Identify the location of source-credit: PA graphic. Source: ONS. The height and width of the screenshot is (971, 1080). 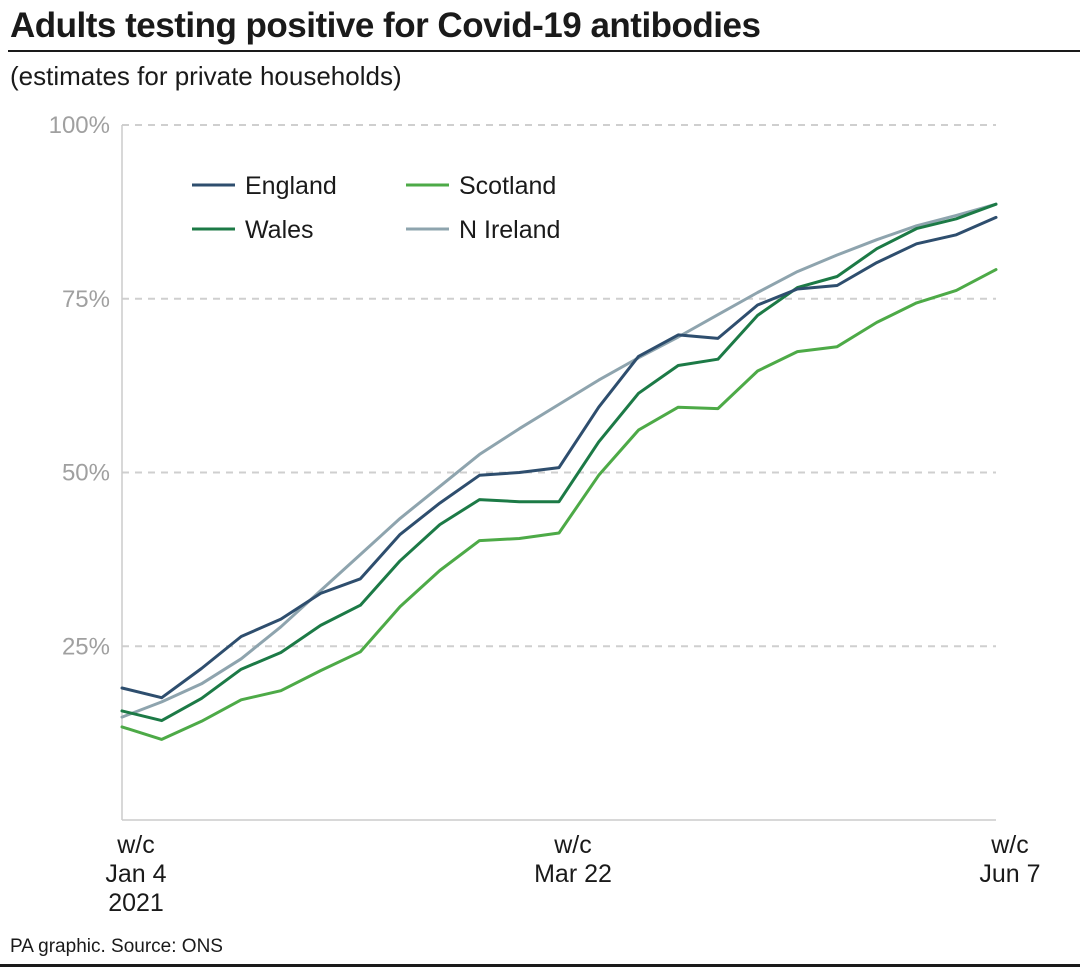
(116, 946).